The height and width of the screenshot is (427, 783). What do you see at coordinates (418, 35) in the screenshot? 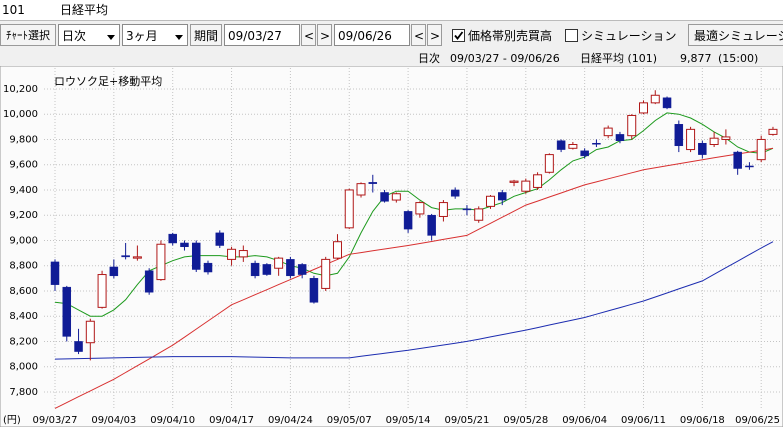
I see `end-prev: <` at bounding box center [418, 35].